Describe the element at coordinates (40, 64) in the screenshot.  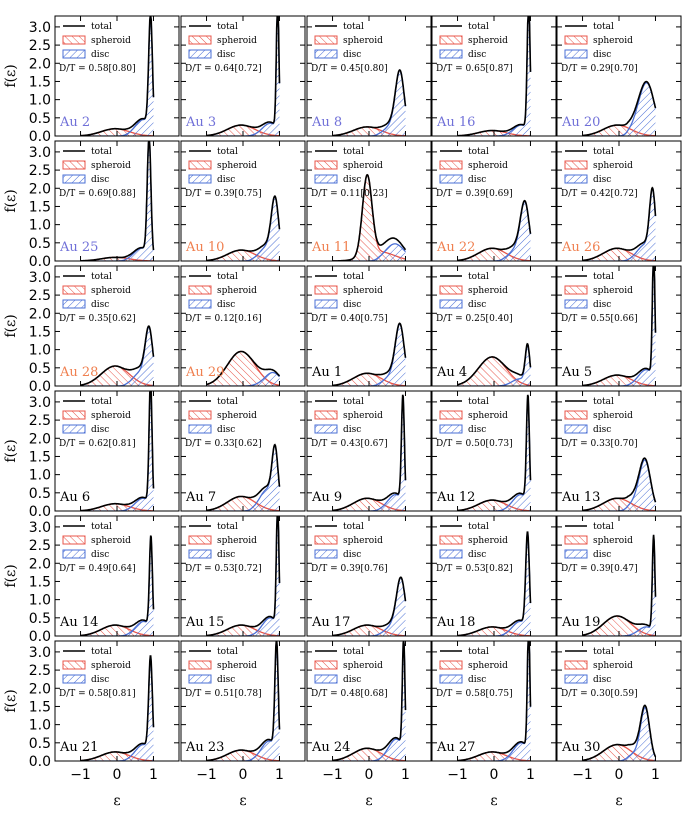
I see `y-tick-label: 2.0` at that location.